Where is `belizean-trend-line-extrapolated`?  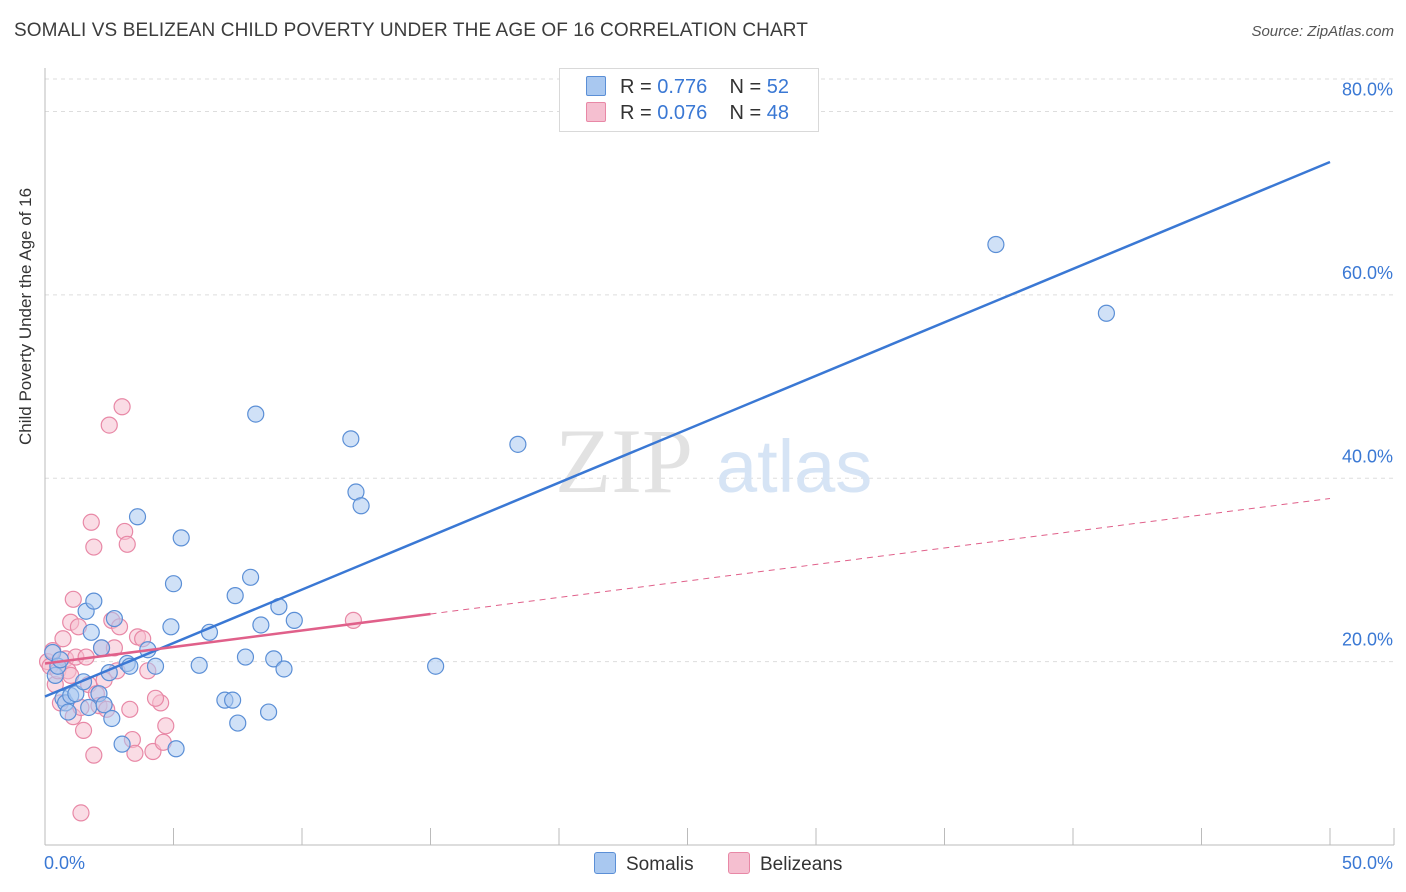 belizean-trend-line-extrapolated is located at coordinates (880, 556).